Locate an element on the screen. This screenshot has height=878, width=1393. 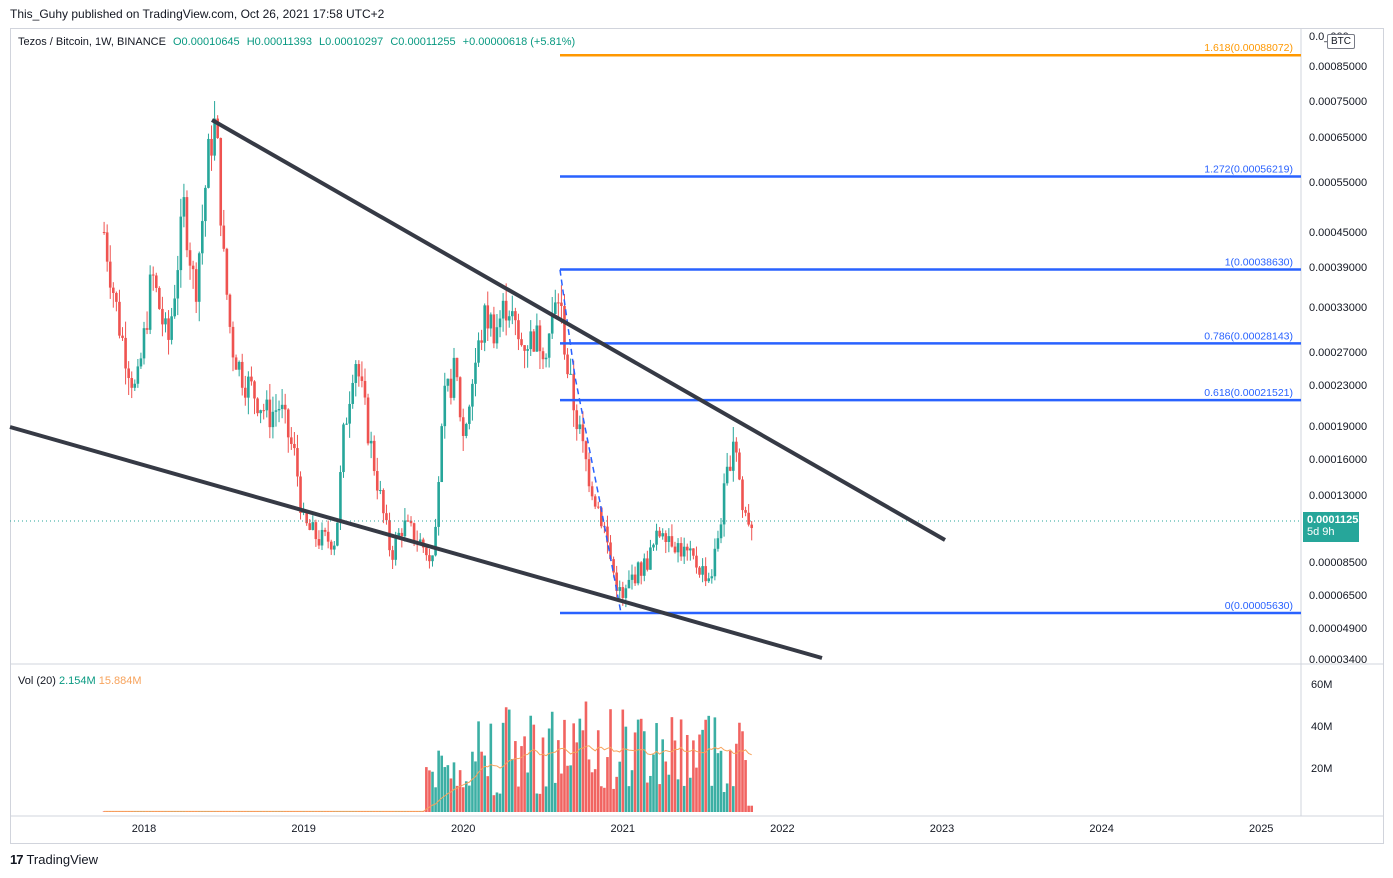
time-axis-label: 2018 is located at coordinates (144, 829).